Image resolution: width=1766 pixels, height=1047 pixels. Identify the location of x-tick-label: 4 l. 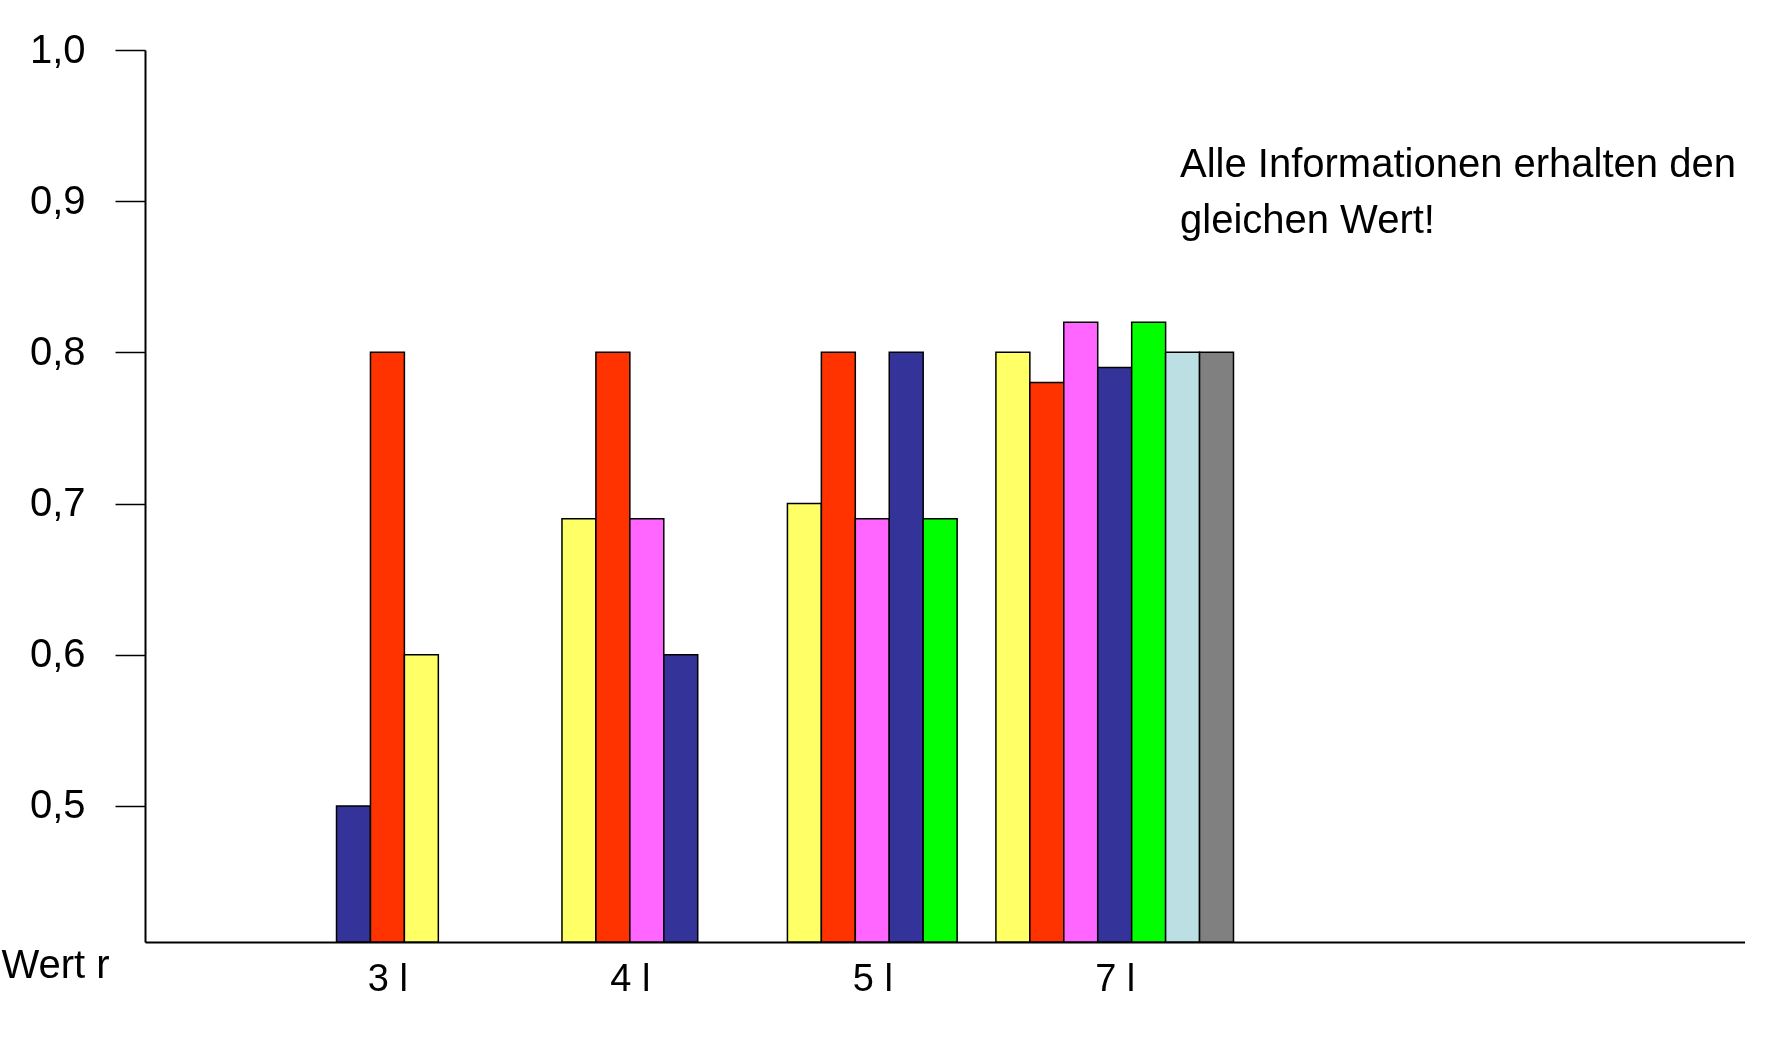
(630, 977).